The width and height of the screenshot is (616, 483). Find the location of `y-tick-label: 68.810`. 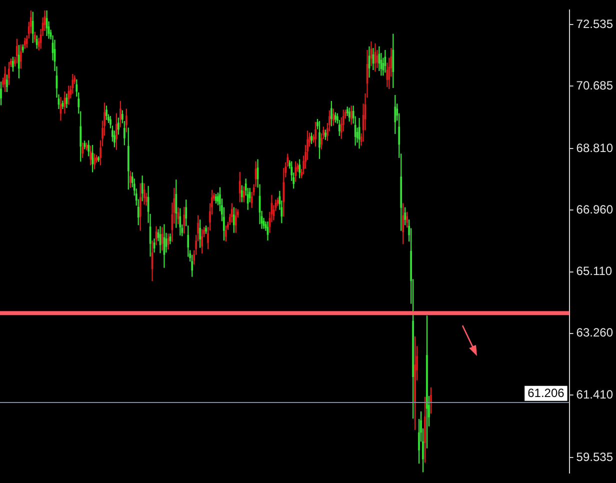

y-tick-label: 68.810 is located at coordinates (595, 147).